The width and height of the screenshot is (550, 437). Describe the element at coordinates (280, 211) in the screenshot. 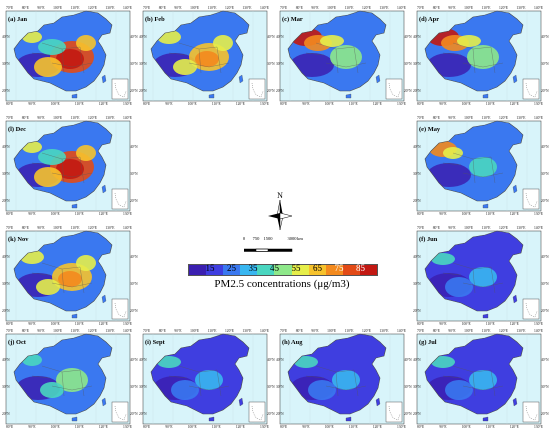

I see `north-arrow-icon: N` at that location.